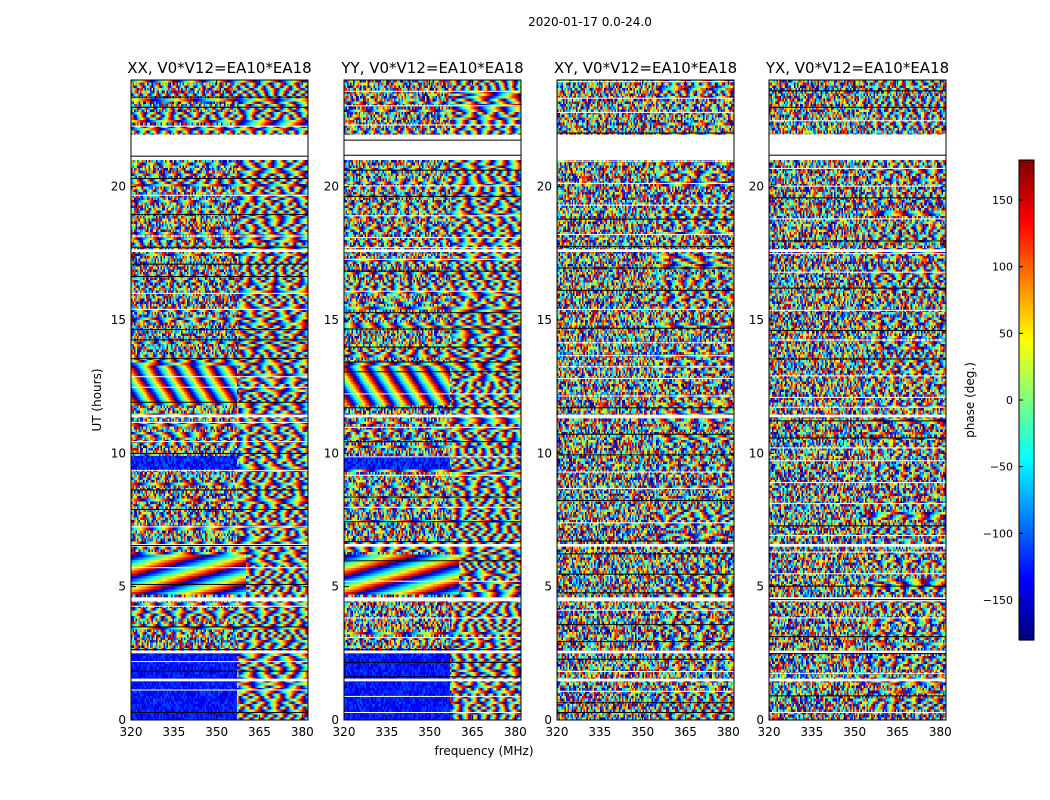  Describe the element at coordinates (769, 732) in the screenshot. I see `x-tick-label: 320` at that location.